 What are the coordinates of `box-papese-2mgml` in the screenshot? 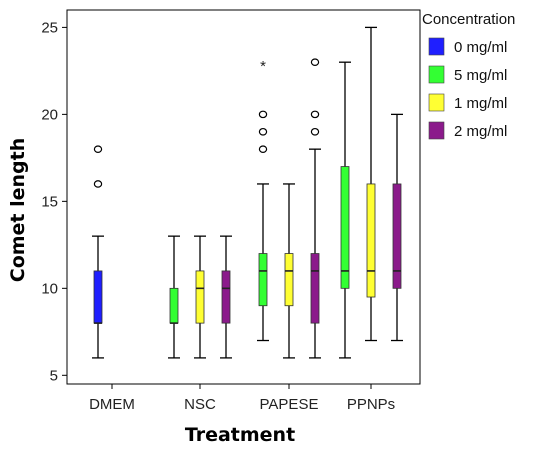 It's located at (315, 208).